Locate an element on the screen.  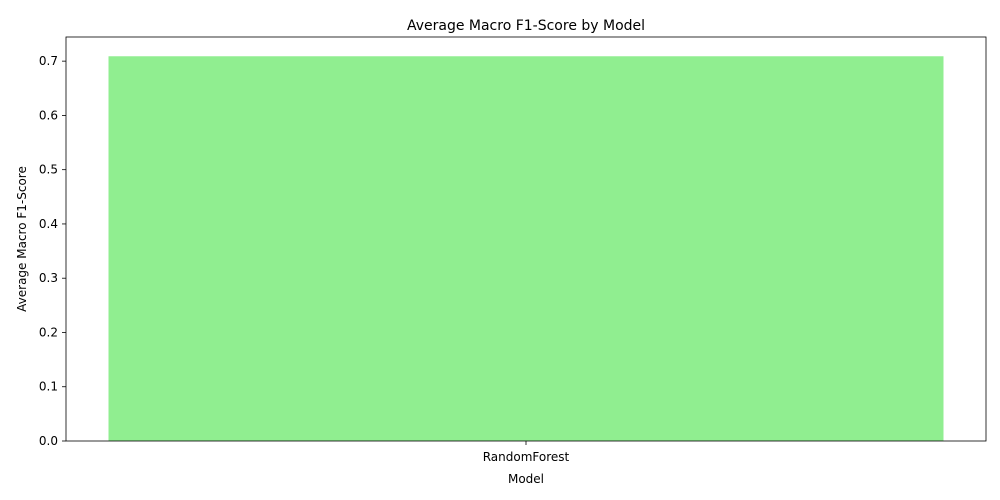
x-tick-label: RandomForest is located at coordinates (526, 457).